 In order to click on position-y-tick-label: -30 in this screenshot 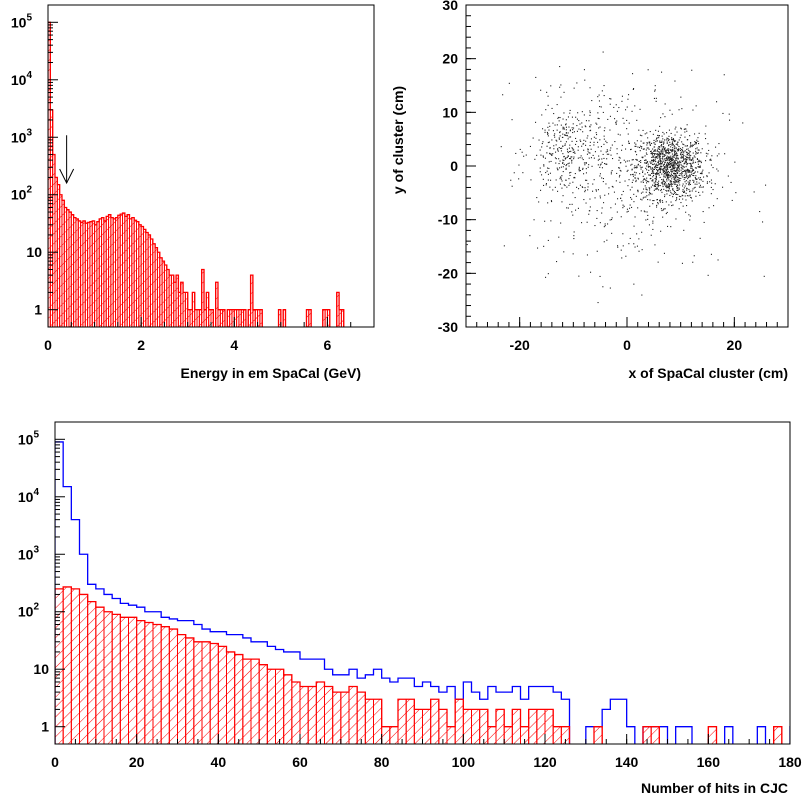, I will do `click(448, 327)`.